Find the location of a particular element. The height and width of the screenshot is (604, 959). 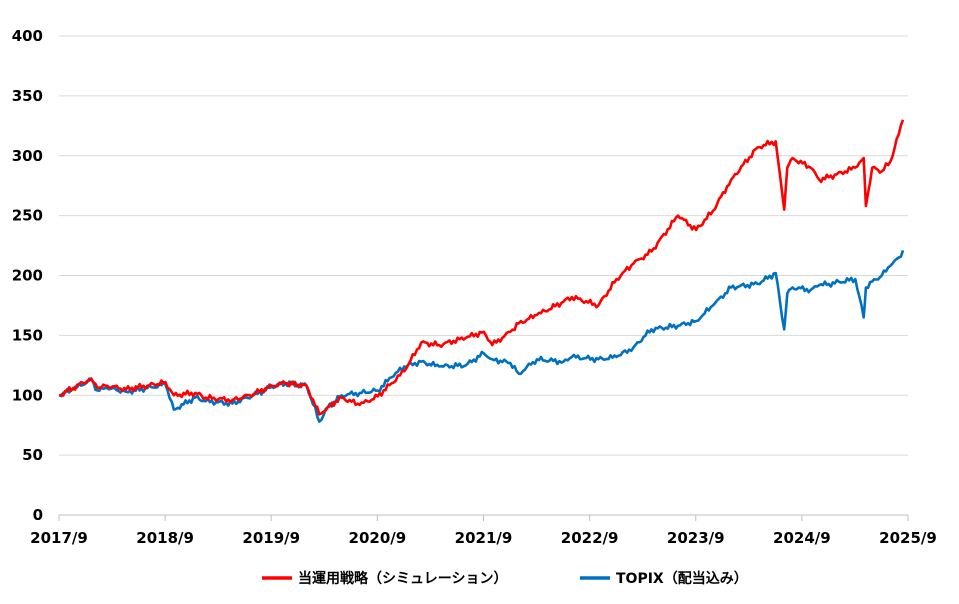

x-tick-label: 2021/9 is located at coordinates (484, 538).